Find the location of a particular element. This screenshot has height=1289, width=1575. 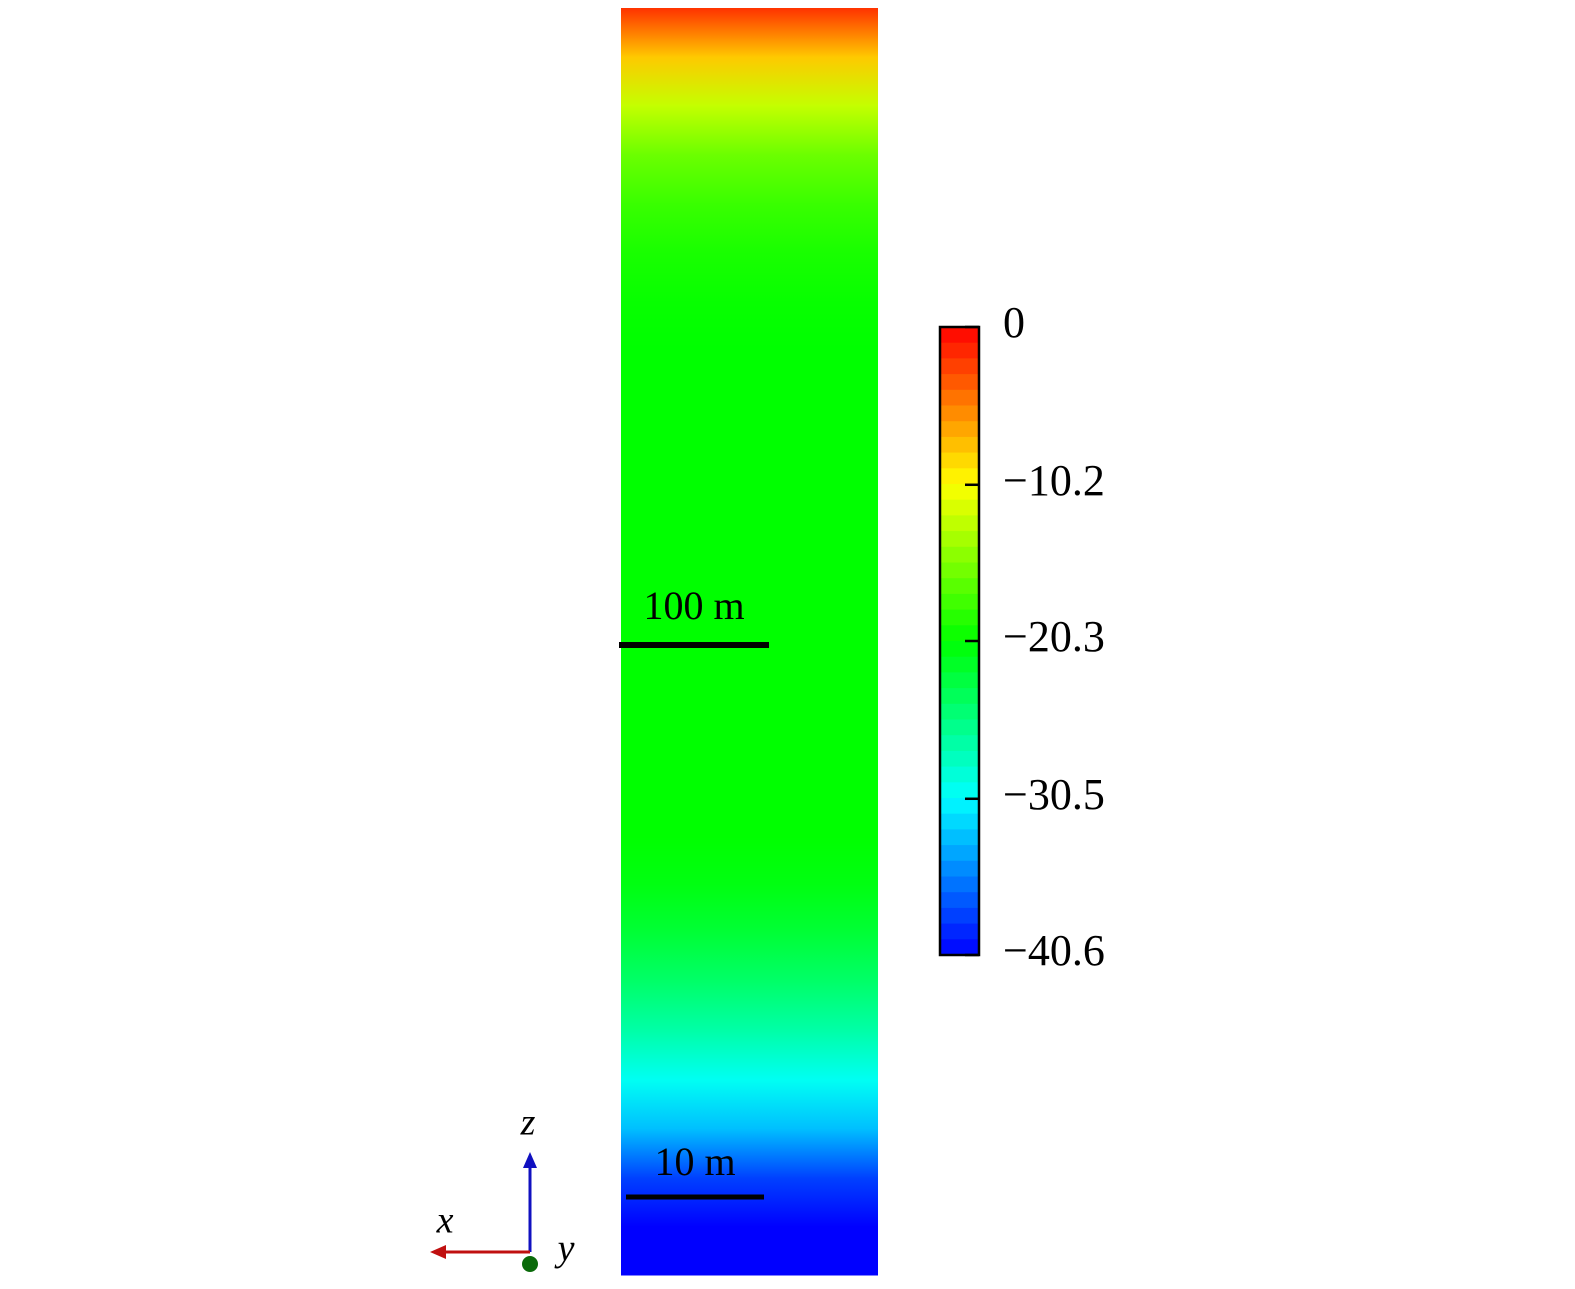

colorbar: 0 −10.2 −20.3 −30.5 −40.6 is located at coordinates (1021, 636).